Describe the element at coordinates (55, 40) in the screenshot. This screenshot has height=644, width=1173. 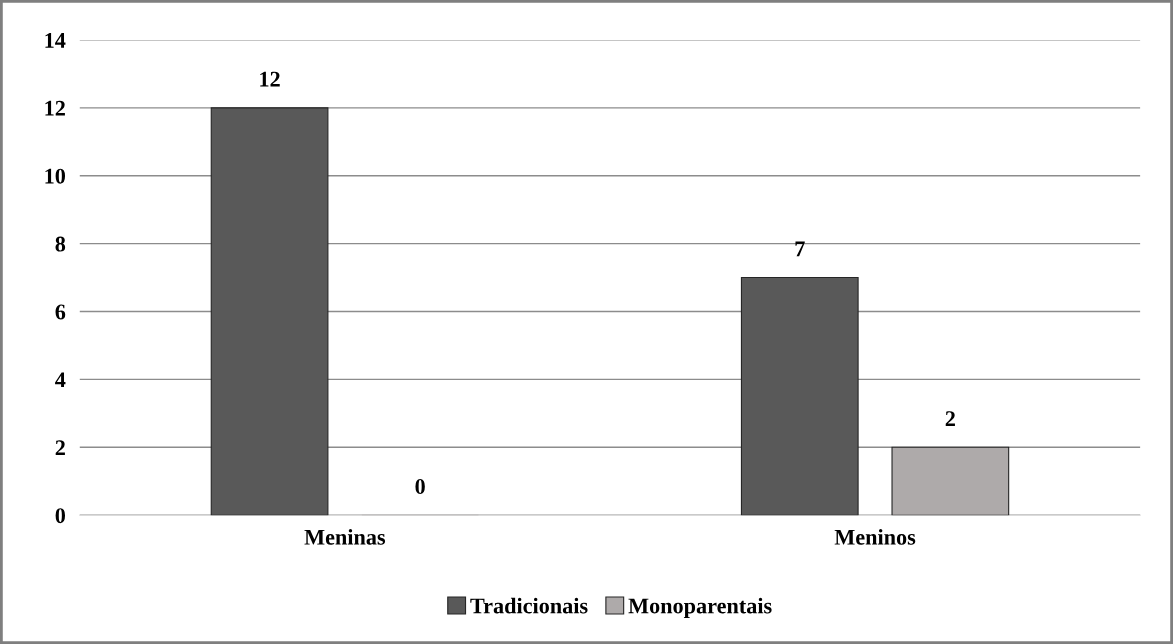
I see `y-tick-label: 14` at that location.